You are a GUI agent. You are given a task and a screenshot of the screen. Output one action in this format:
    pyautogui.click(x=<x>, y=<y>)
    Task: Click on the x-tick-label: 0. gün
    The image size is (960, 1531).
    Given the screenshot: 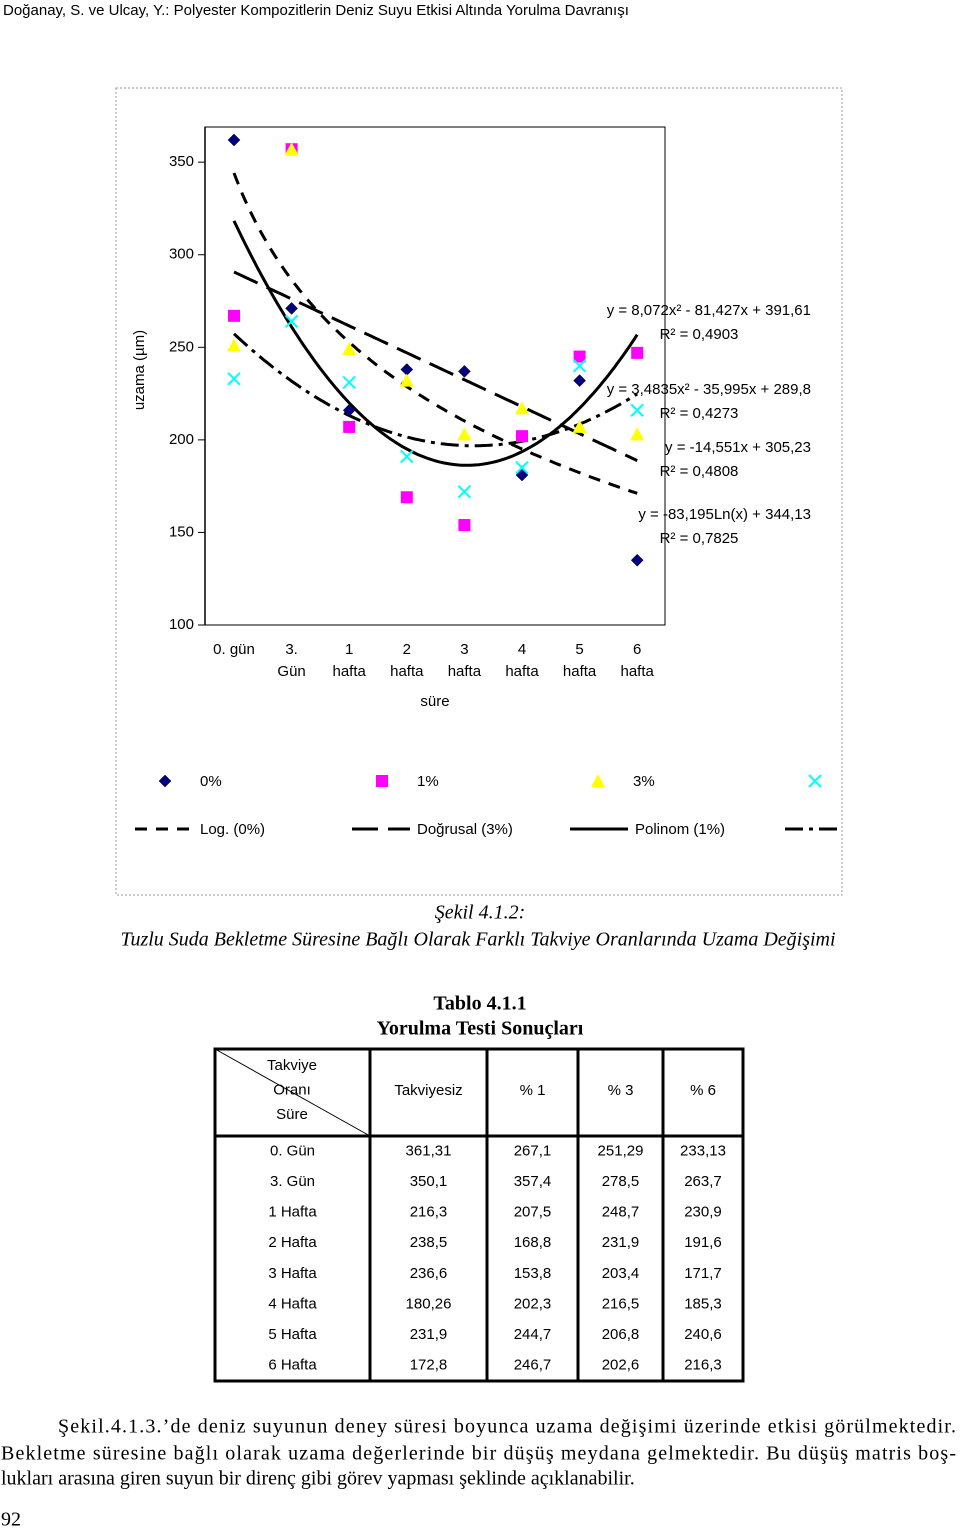 What is the action you would take?
    pyautogui.click(x=234, y=649)
    